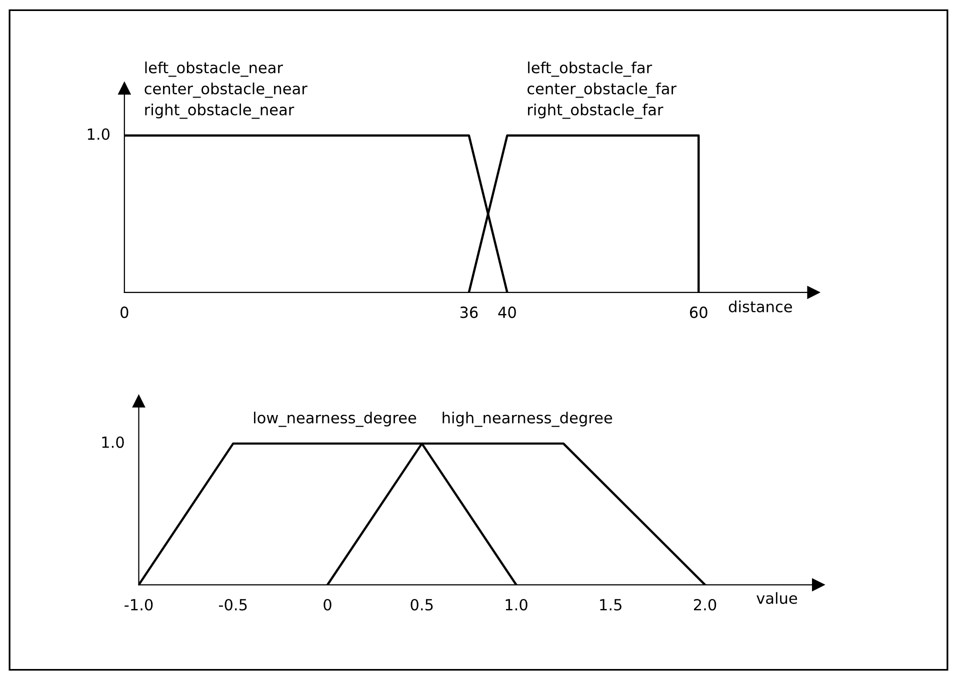 This screenshot has width=957, height=680. What do you see at coordinates (527, 419) in the screenshot?
I see `series-label: high_nearness_degree` at bounding box center [527, 419].